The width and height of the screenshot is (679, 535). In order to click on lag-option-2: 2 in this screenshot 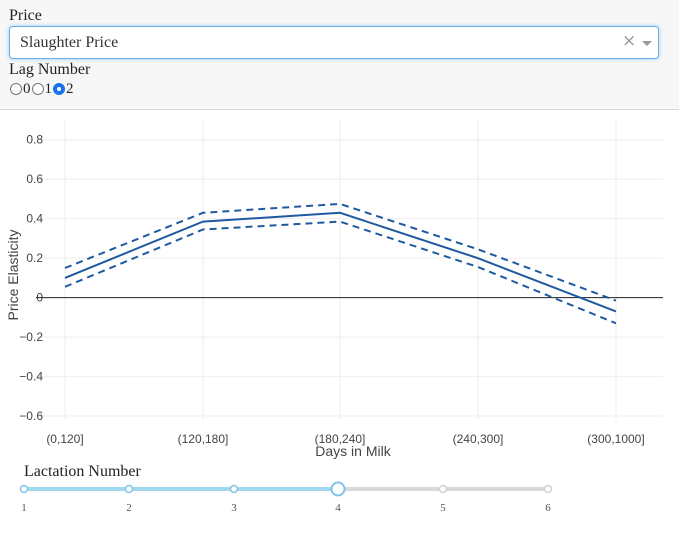, I will do `click(63, 89)`.